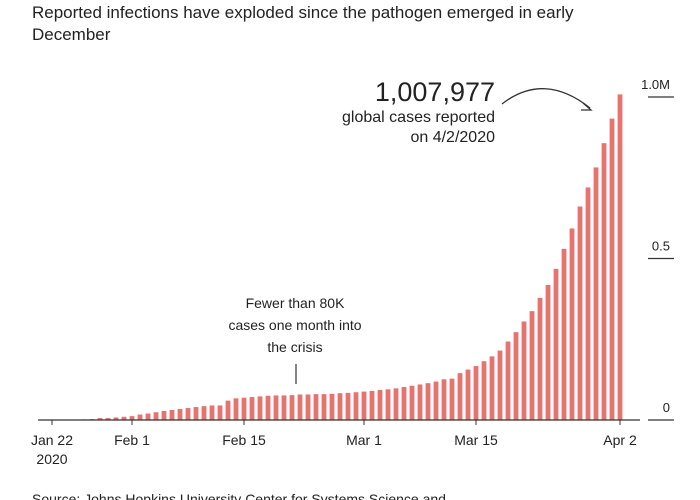 The width and height of the screenshot is (700, 500). What do you see at coordinates (476, 440) in the screenshot?
I see `x-tick-label: Mar 15` at bounding box center [476, 440].